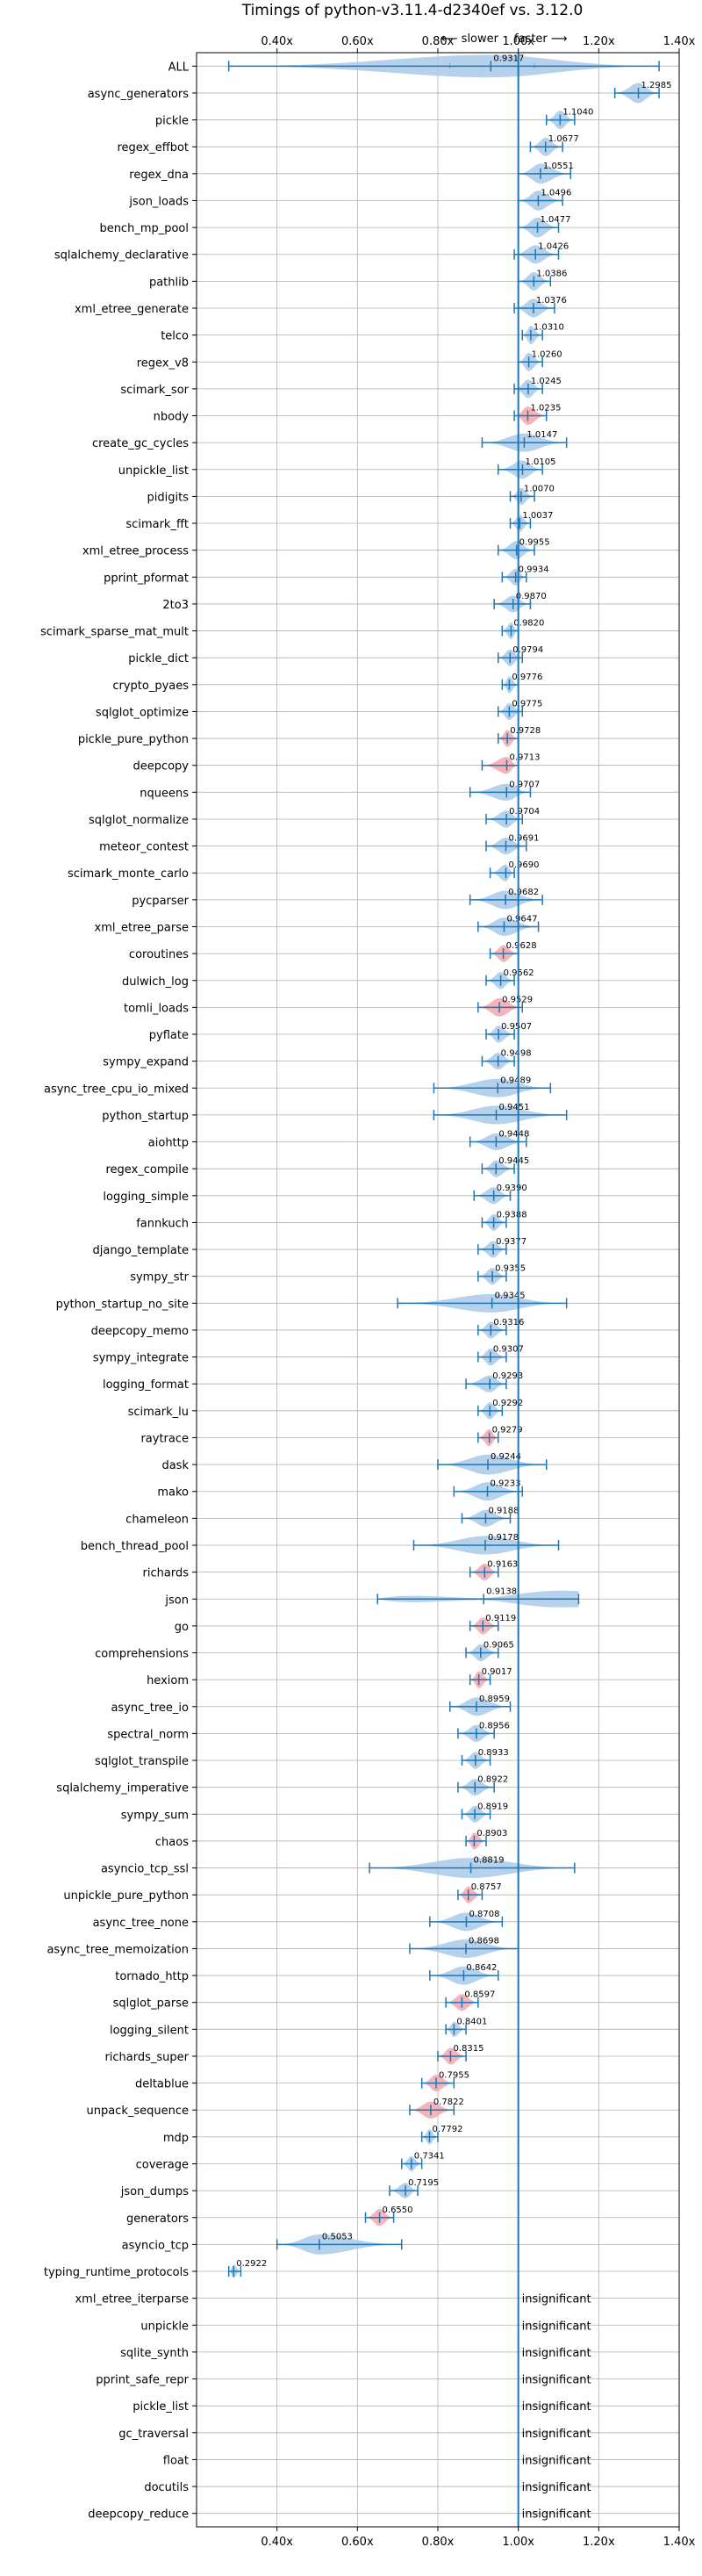 This screenshot has width=702, height=2576. Describe the element at coordinates (513, 1161) in the screenshot. I see `data-label: 0.9445` at that location.